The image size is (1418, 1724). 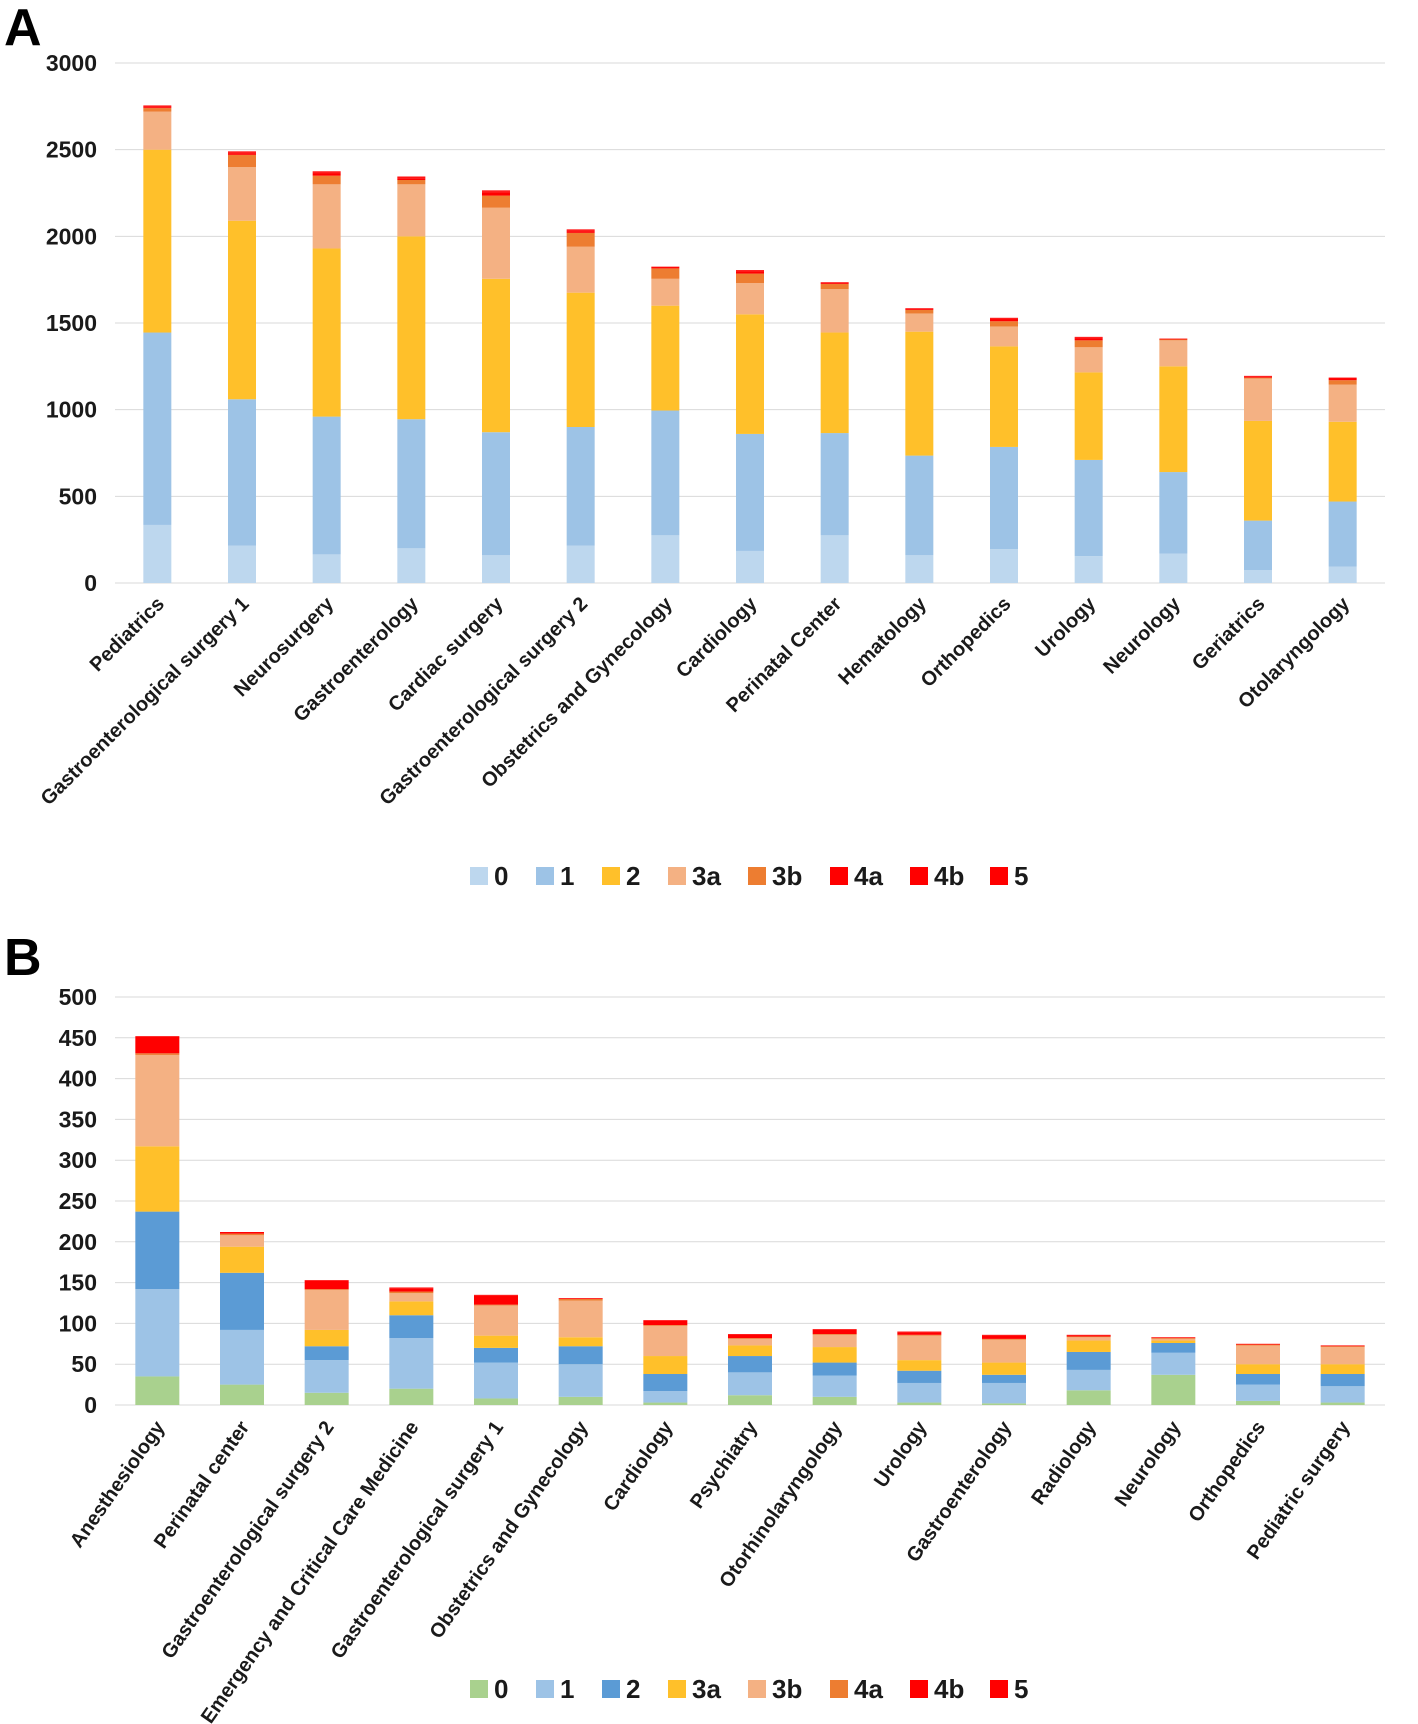 I want to click on y-tick-label: 100, so click(x=78, y=1323).